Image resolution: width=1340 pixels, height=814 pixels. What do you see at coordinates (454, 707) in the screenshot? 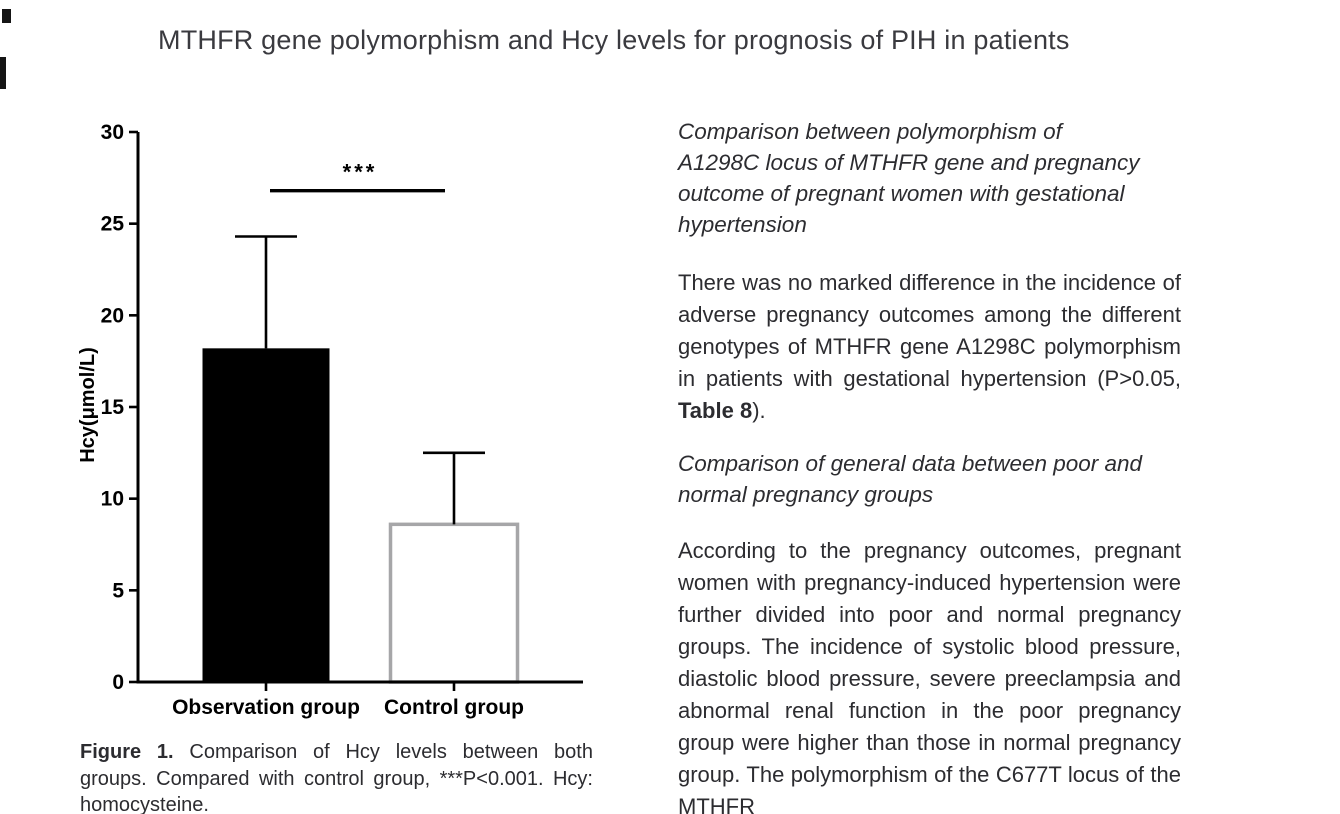
I see `x-category-label: Control group` at bounding box center [454, 707].